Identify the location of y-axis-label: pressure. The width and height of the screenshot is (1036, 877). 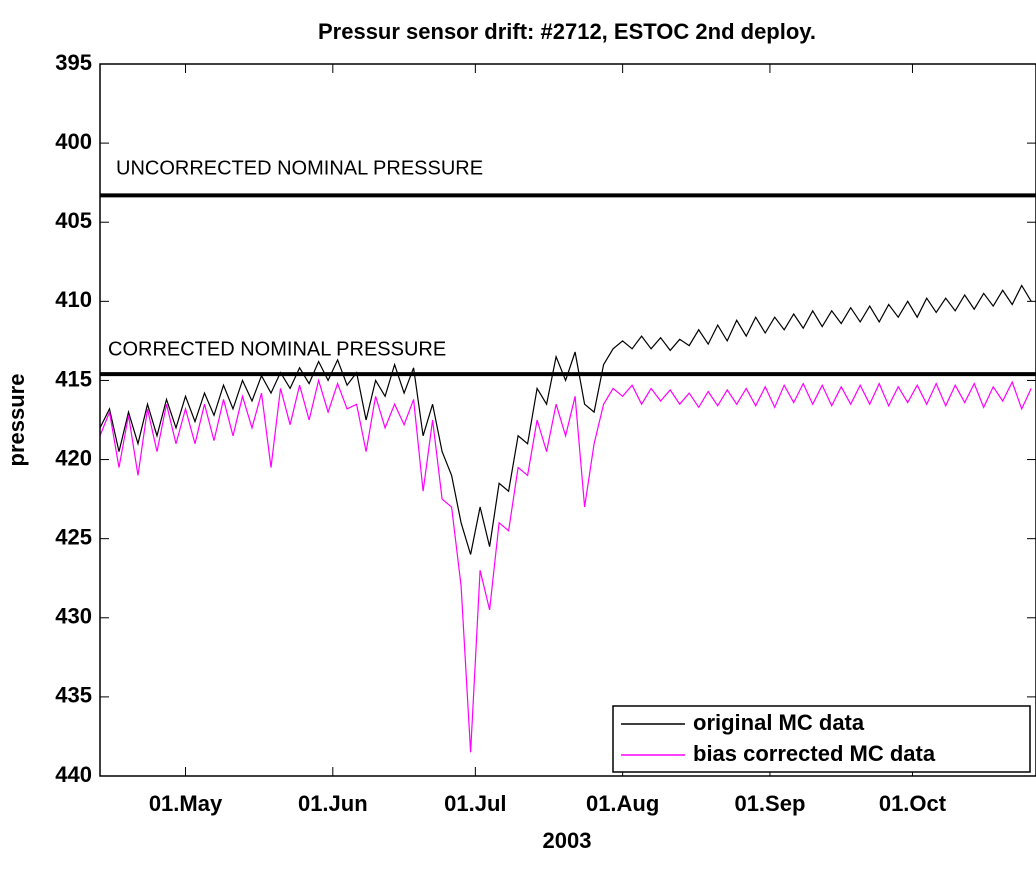
(16, 420).